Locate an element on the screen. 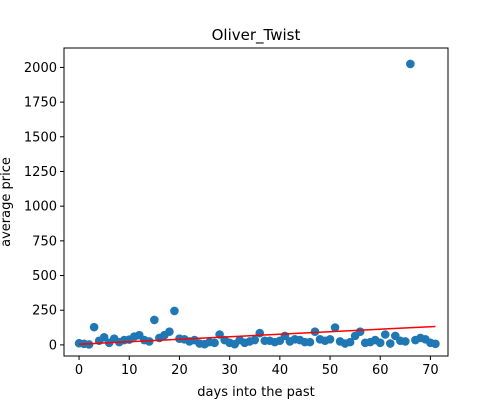 This screenshot has height=400, width=500. y-axis: 0 250 500 750 1000 1250 1500 1750 2000 is located at coordinates (44, 207).